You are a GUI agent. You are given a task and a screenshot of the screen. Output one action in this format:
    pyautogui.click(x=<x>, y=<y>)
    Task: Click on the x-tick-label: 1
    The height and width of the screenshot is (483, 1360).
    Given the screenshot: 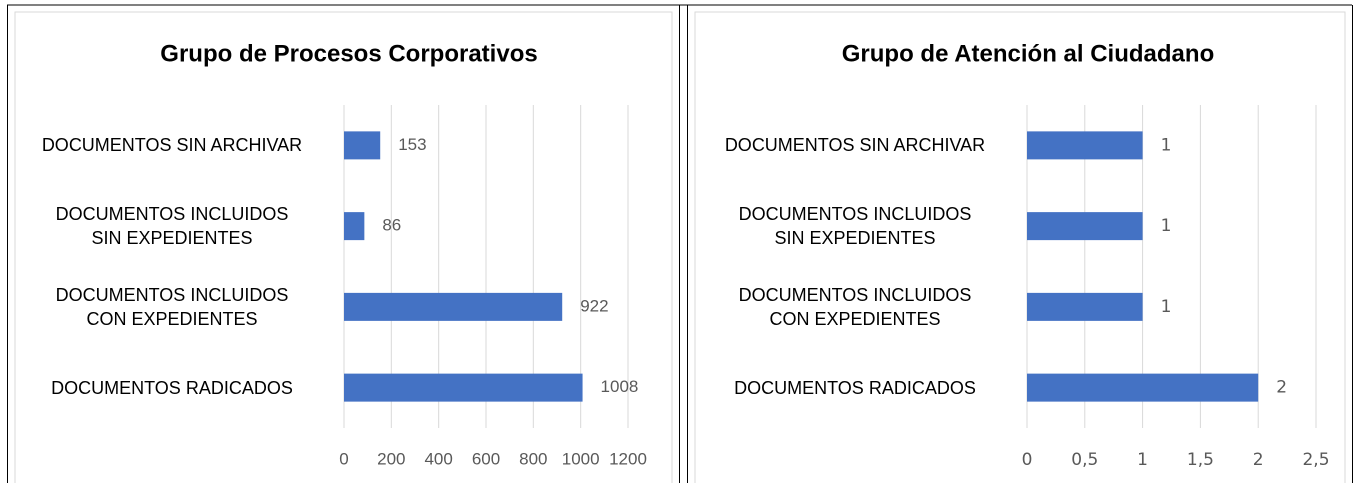 What is the action you would take?
    pyautogui.click(x=1142, y=460)
    